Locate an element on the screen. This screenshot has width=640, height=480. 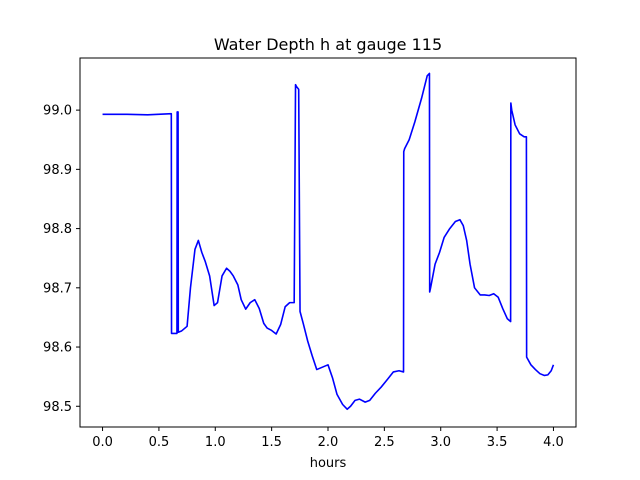
x-axis-label: hours is located at coordinates (328, 463).